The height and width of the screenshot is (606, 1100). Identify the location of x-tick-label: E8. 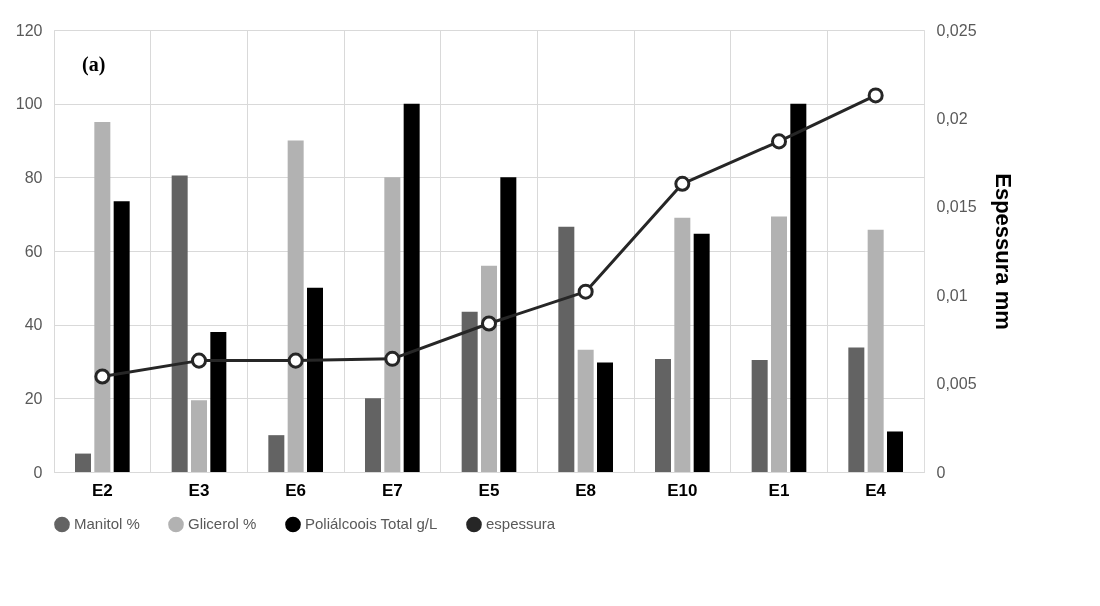
(586, 490).